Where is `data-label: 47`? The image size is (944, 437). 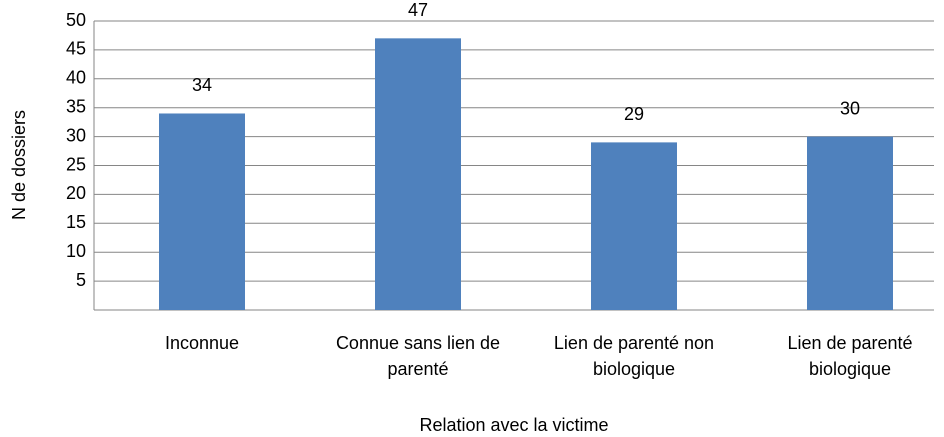 data-label: 47 is located at coordinates (418, 10).